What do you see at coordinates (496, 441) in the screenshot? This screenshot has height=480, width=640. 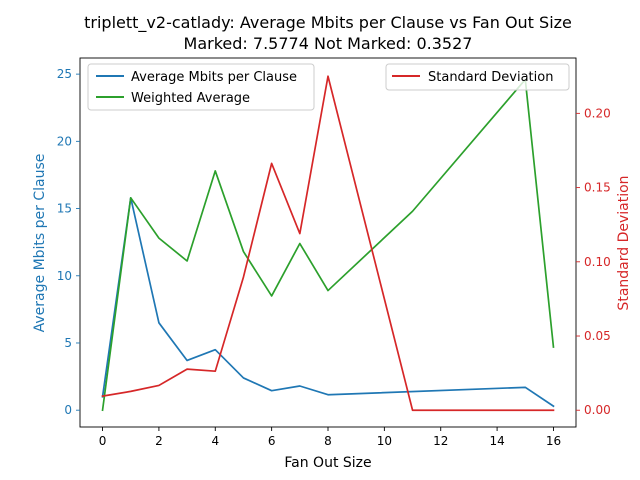 I see `x-tick-label: 14` at bounding box center [496, 441].